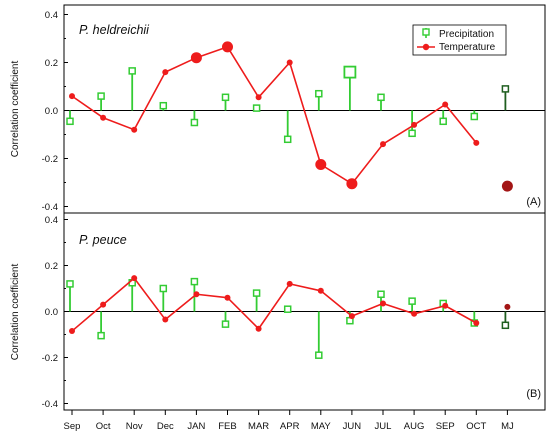 The height and width of the screenshot is (438, 550). I want to click on panel-b-ylabel: Correlation coefficient, so click(15, 312).